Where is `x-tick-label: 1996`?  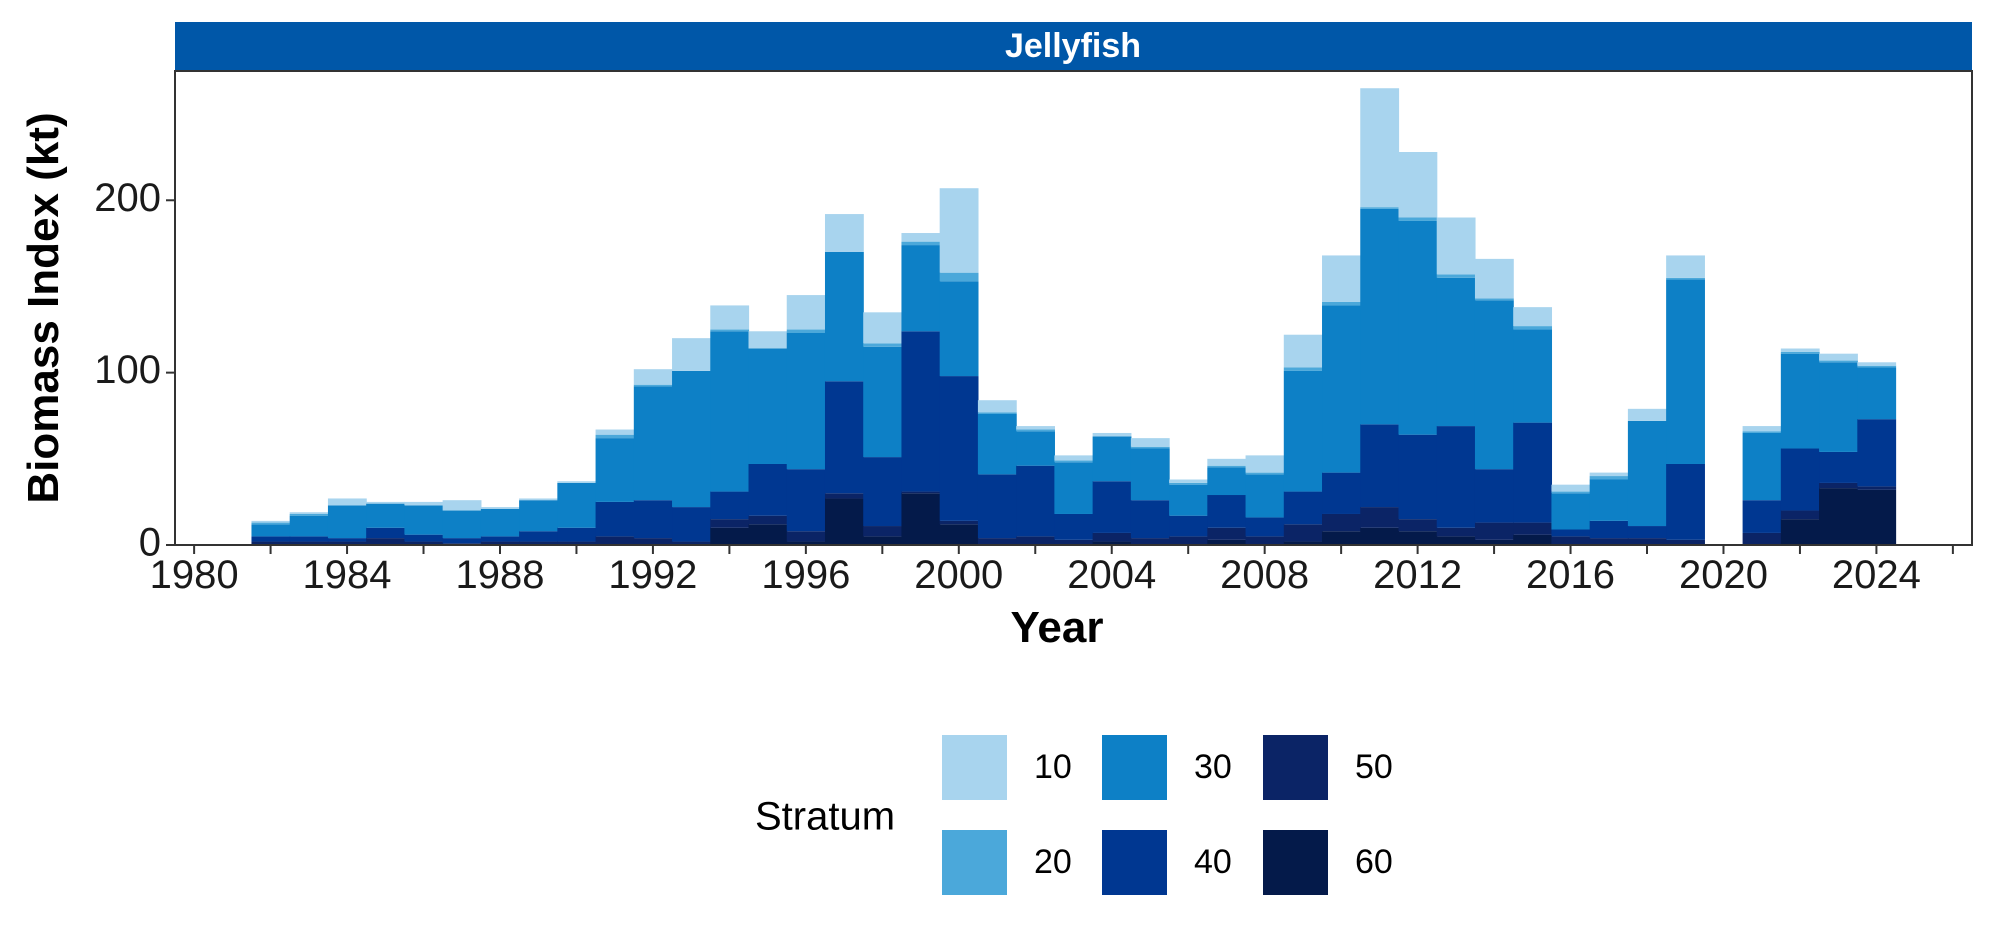
x-tick-label: 1996 is located at coordinates (805, 575).